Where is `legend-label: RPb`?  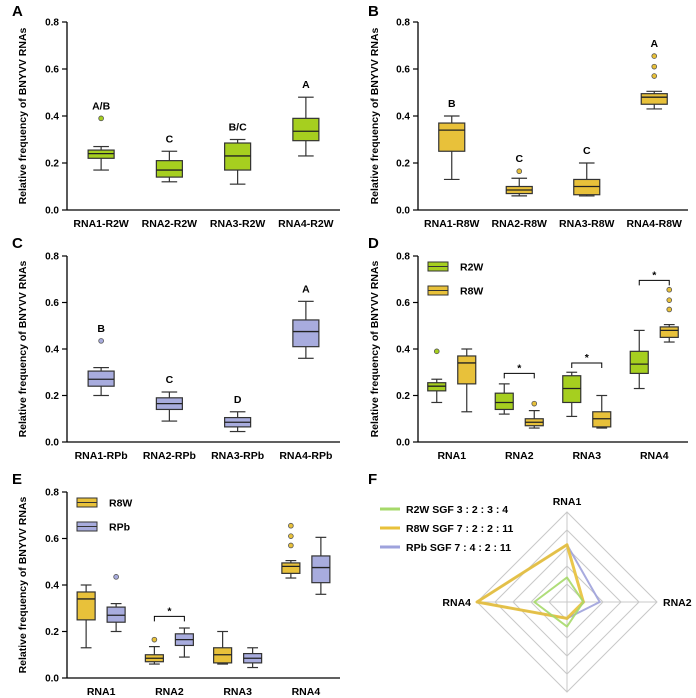 legend-label: RPb is located at coordinates (119, 528).